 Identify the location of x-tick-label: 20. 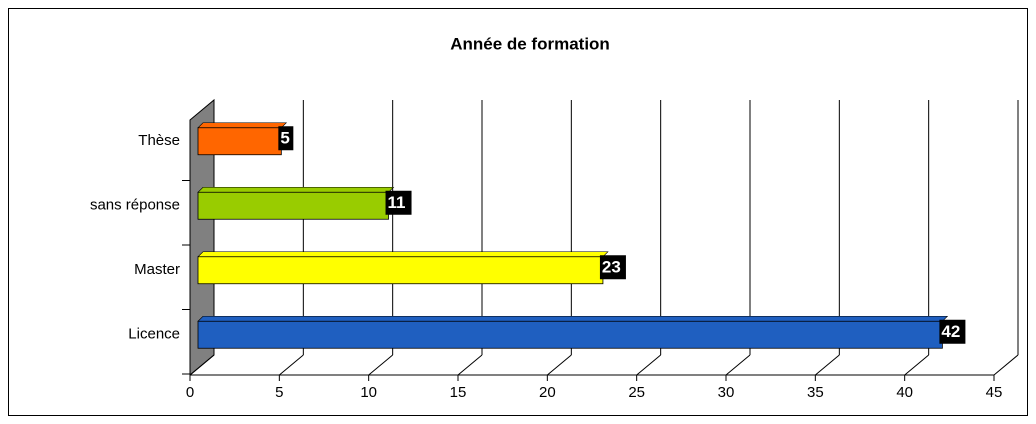
(547, 392).